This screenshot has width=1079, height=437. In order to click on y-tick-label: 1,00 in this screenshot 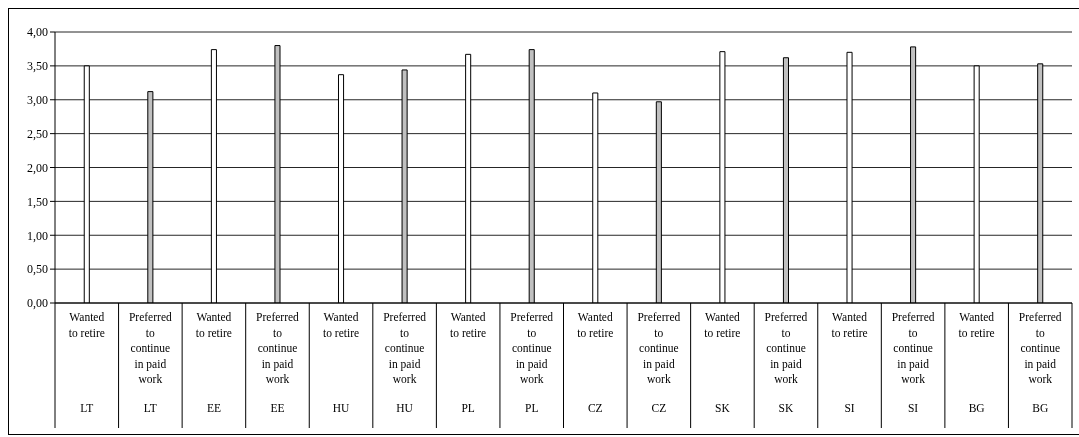, I will do `click(37, 235)`.